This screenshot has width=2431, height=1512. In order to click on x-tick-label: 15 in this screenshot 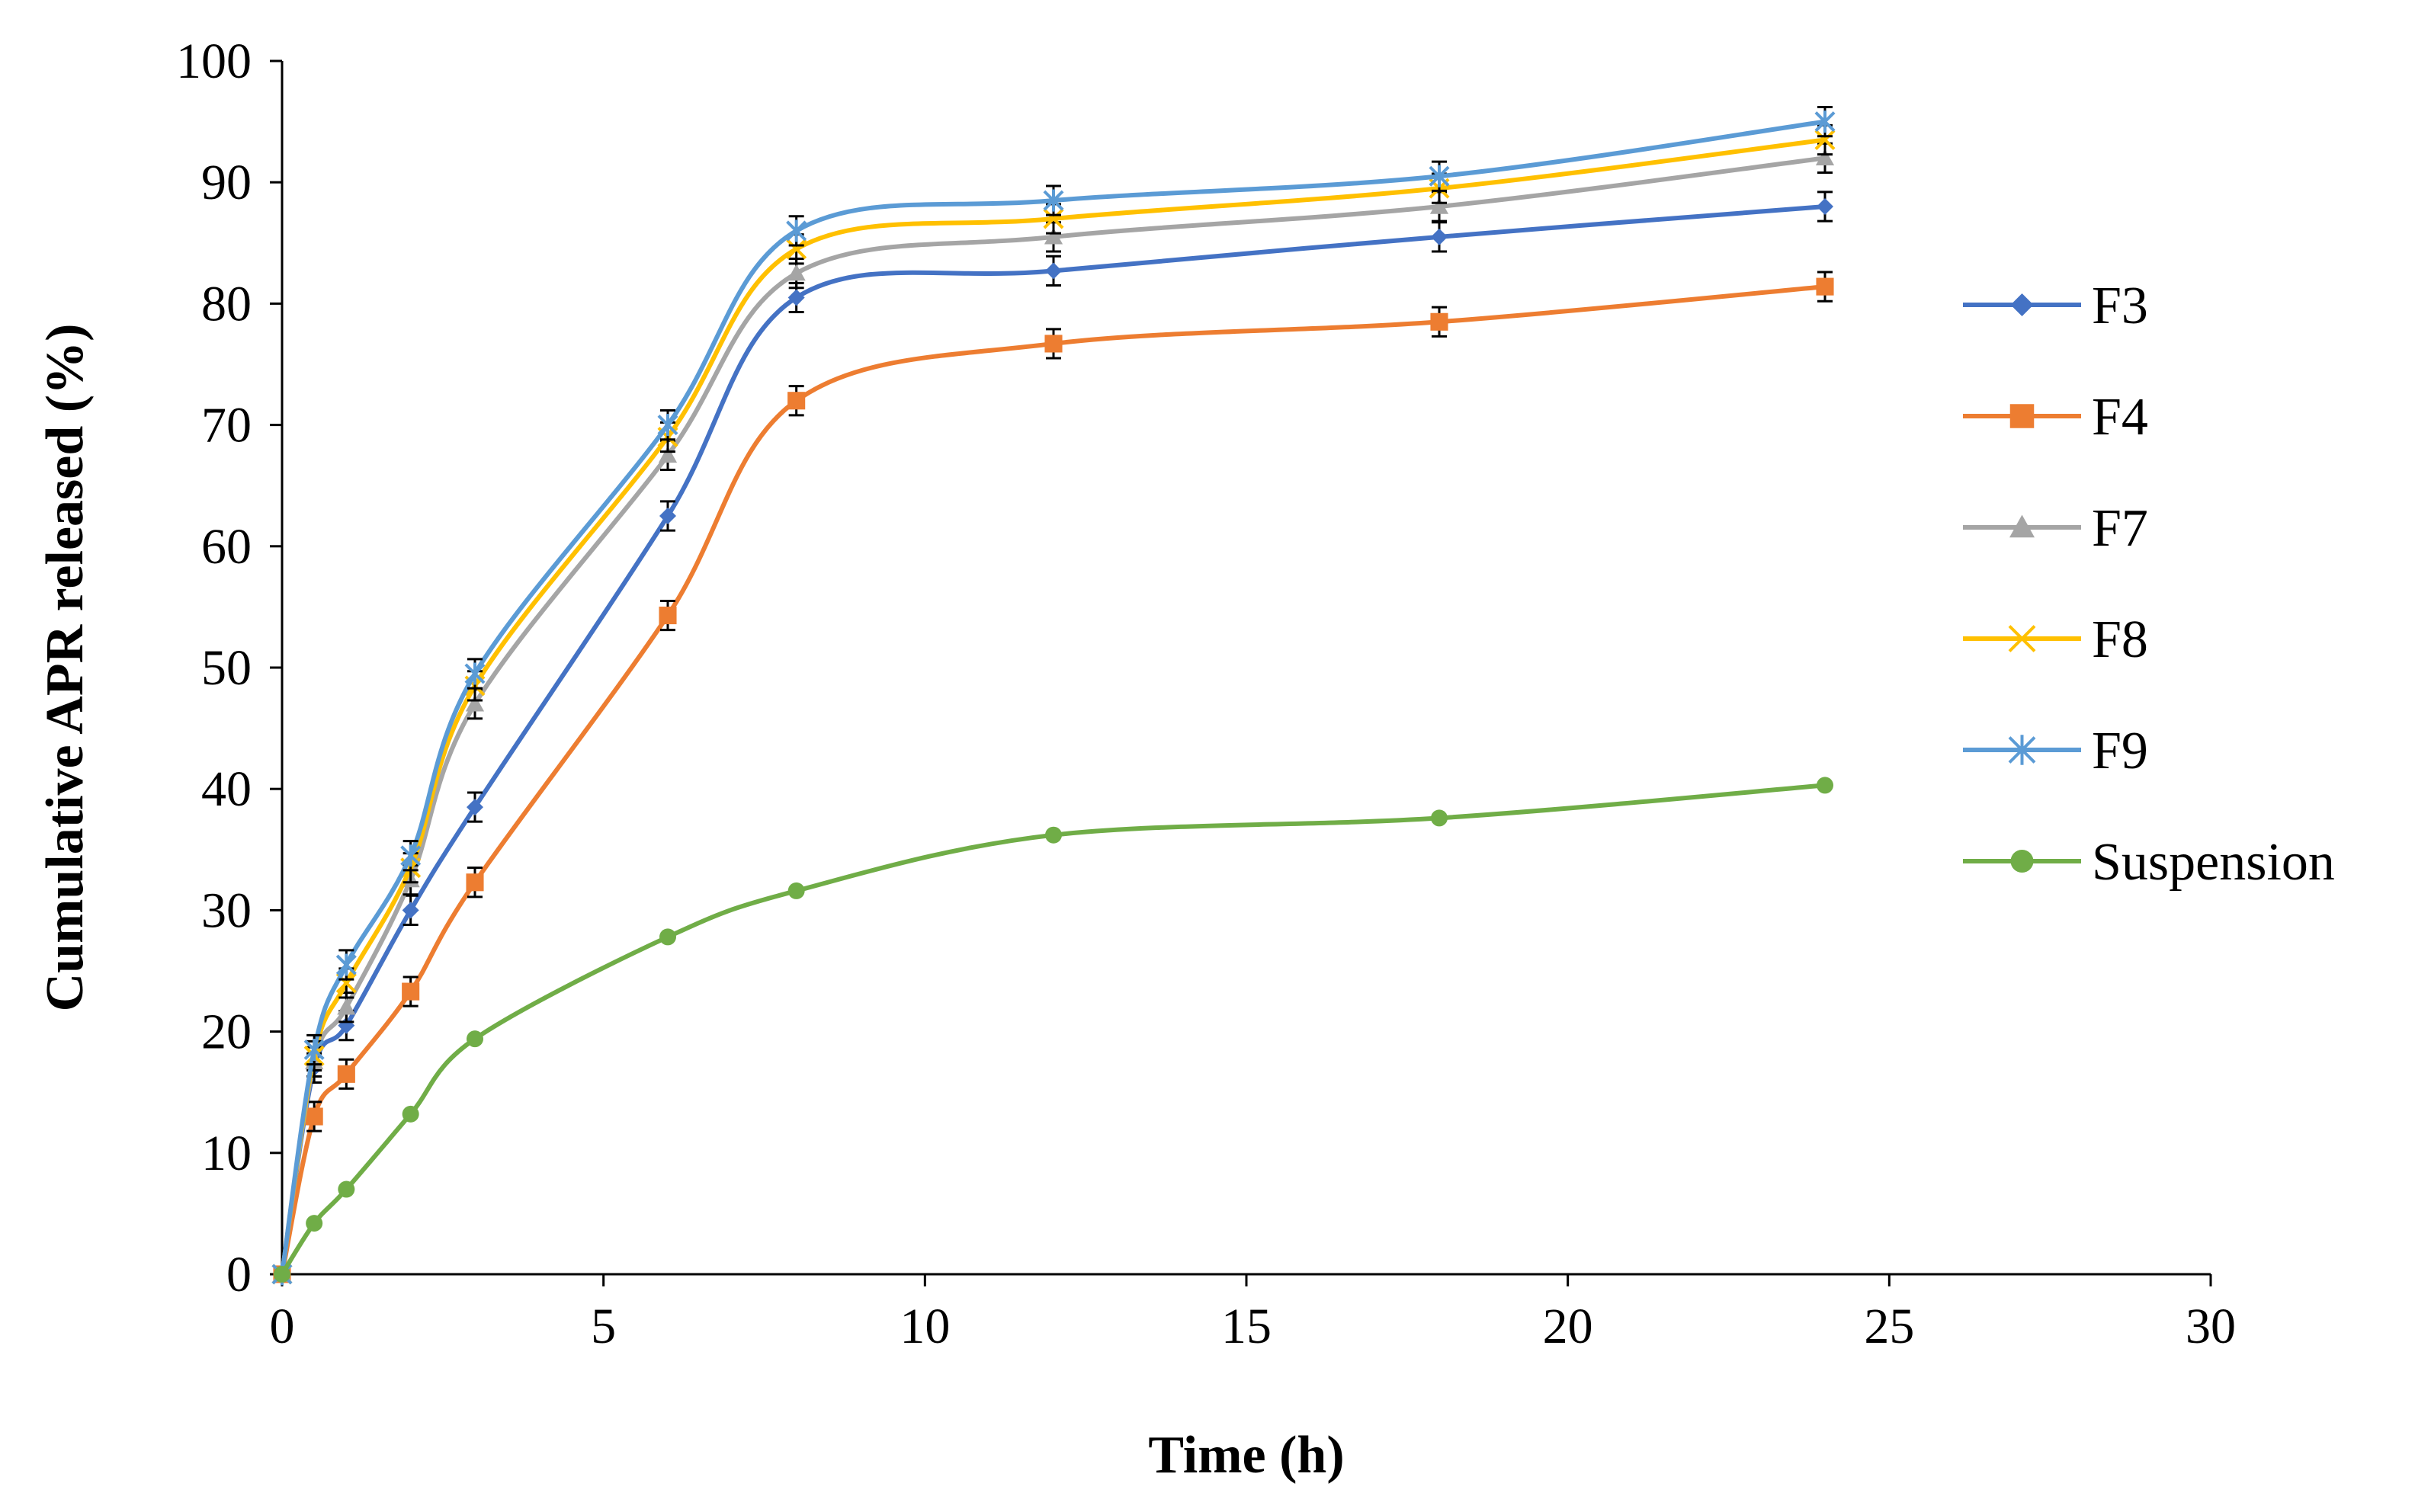, I will do `click(1246, 1326)`.